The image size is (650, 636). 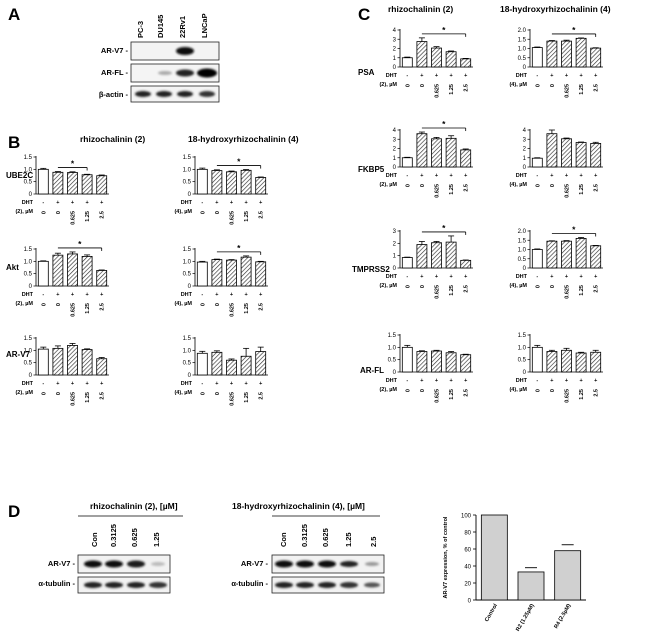 What do you see at coordinates (62, 190) in the screenshot?
I see `chart-ube2c-r: 0 0.5 1.0 1.5 * DHT (2), µM - 0 +0 +0.625 +1.25 +2.5` at bounding box center [62, 190].